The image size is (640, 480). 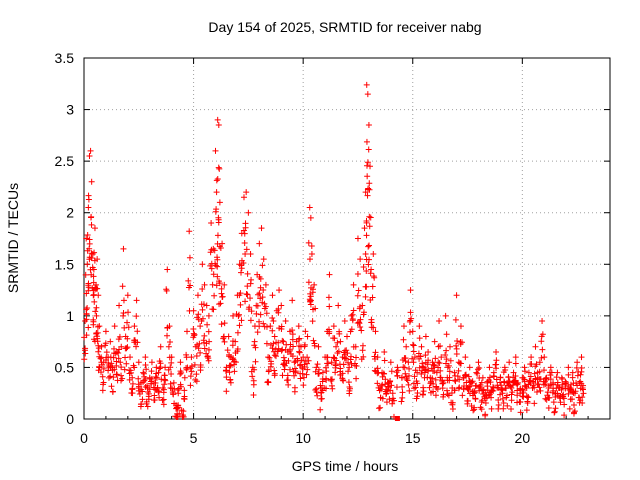 What do you see at coordinates (70, 110) in the screenshot?
I see `y-tick-label: 3` at bounding box center [70, 110].